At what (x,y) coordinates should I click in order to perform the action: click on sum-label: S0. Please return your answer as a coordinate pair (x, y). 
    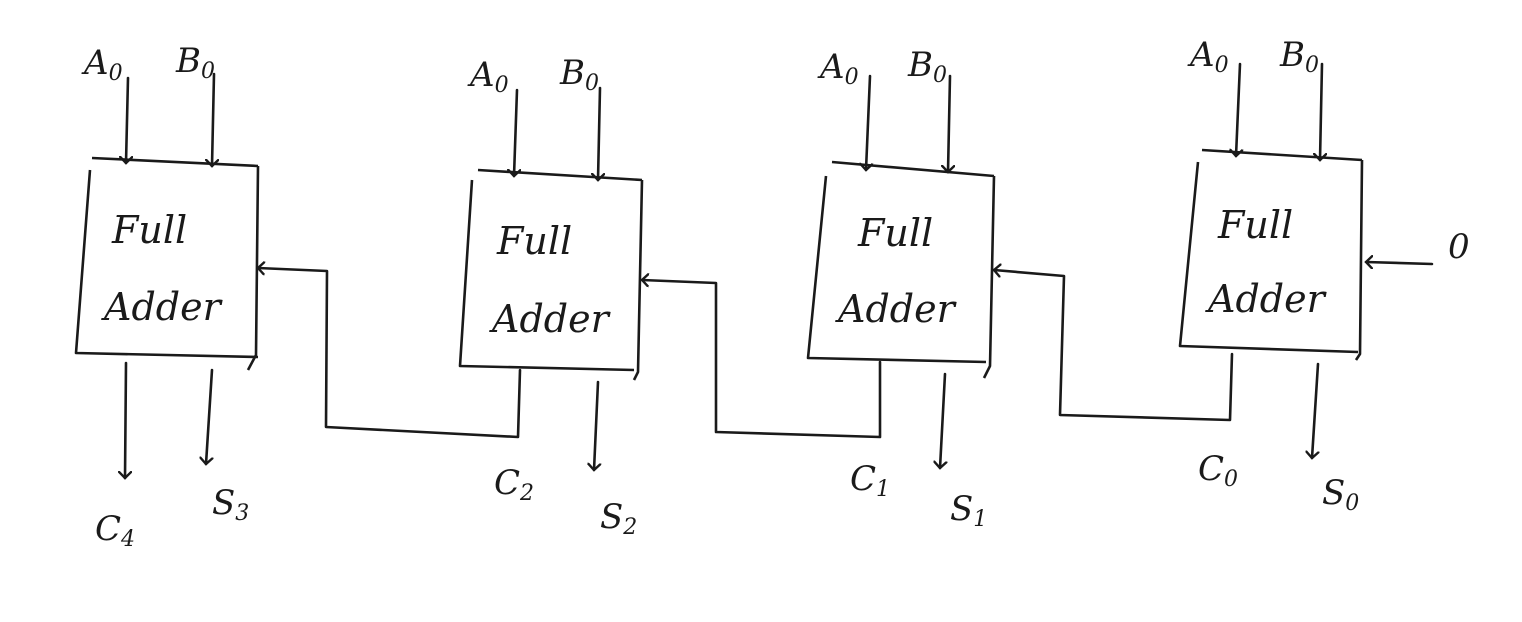
    Looking at the image, I should click on (1340, 494).